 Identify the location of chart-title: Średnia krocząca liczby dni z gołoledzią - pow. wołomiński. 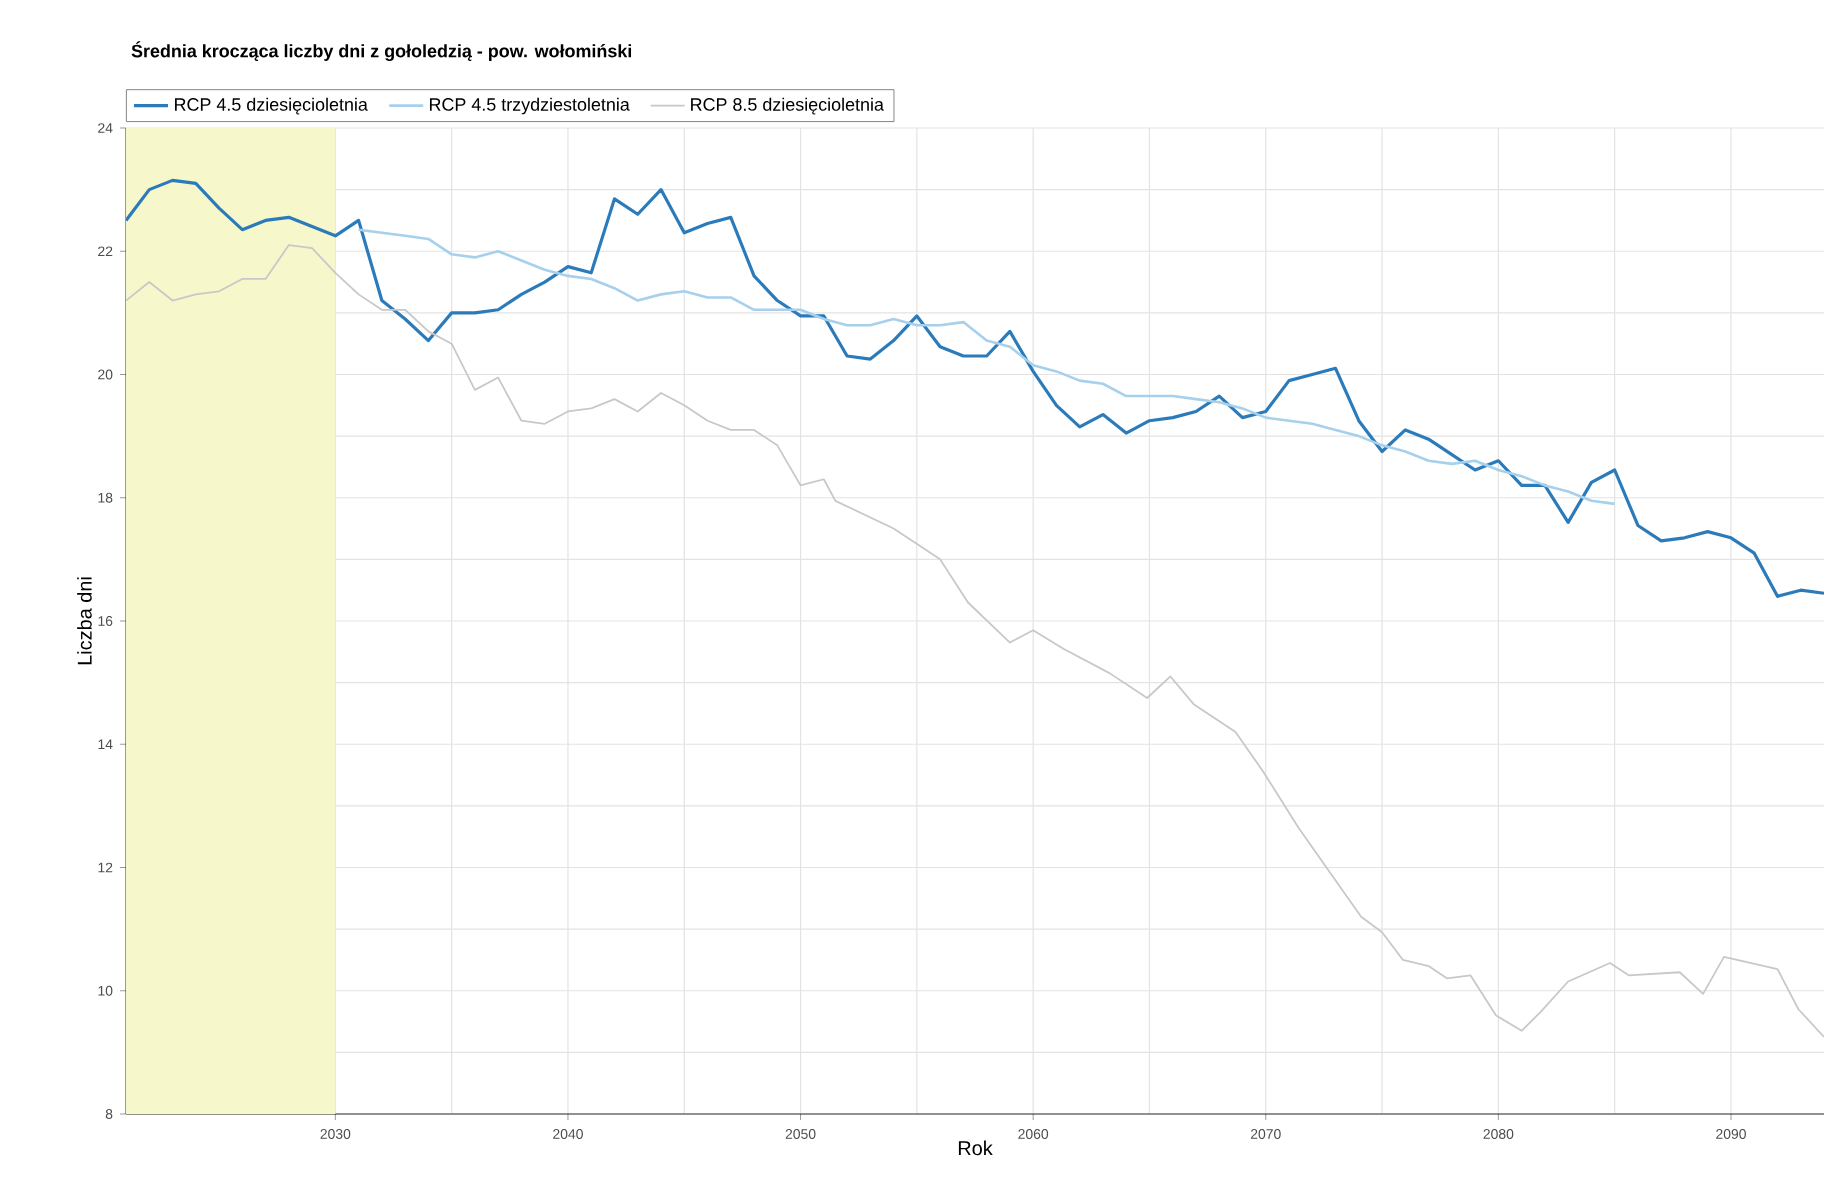
(381, 51).